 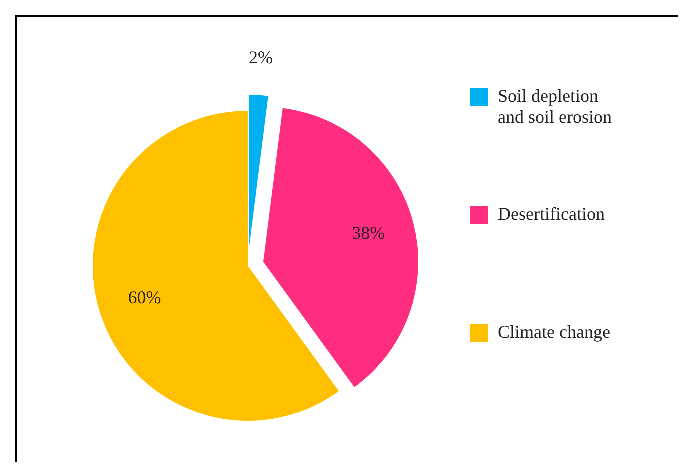 I want to click on data-label: 2%, so click(x=261, y=58).